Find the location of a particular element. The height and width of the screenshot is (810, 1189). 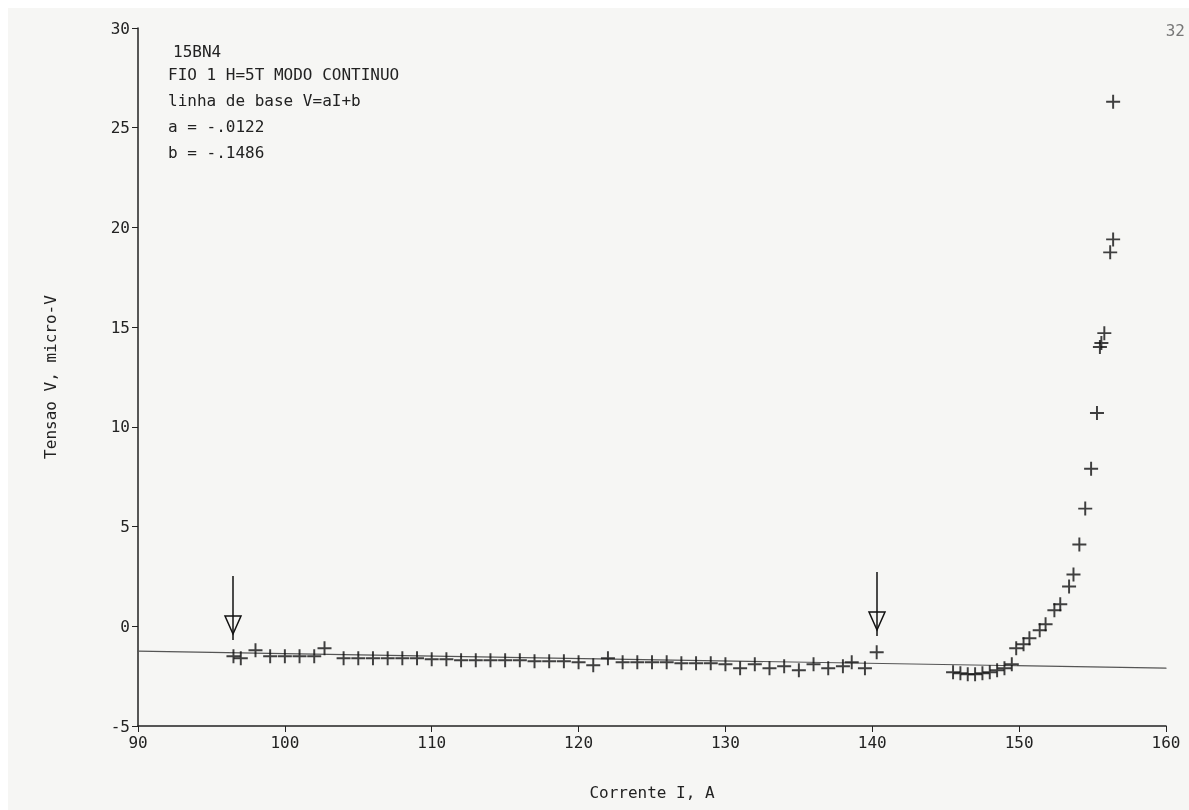

annotation: FIO 1 H=5T MODO CONTINUO is located at coordinates (284, 74).